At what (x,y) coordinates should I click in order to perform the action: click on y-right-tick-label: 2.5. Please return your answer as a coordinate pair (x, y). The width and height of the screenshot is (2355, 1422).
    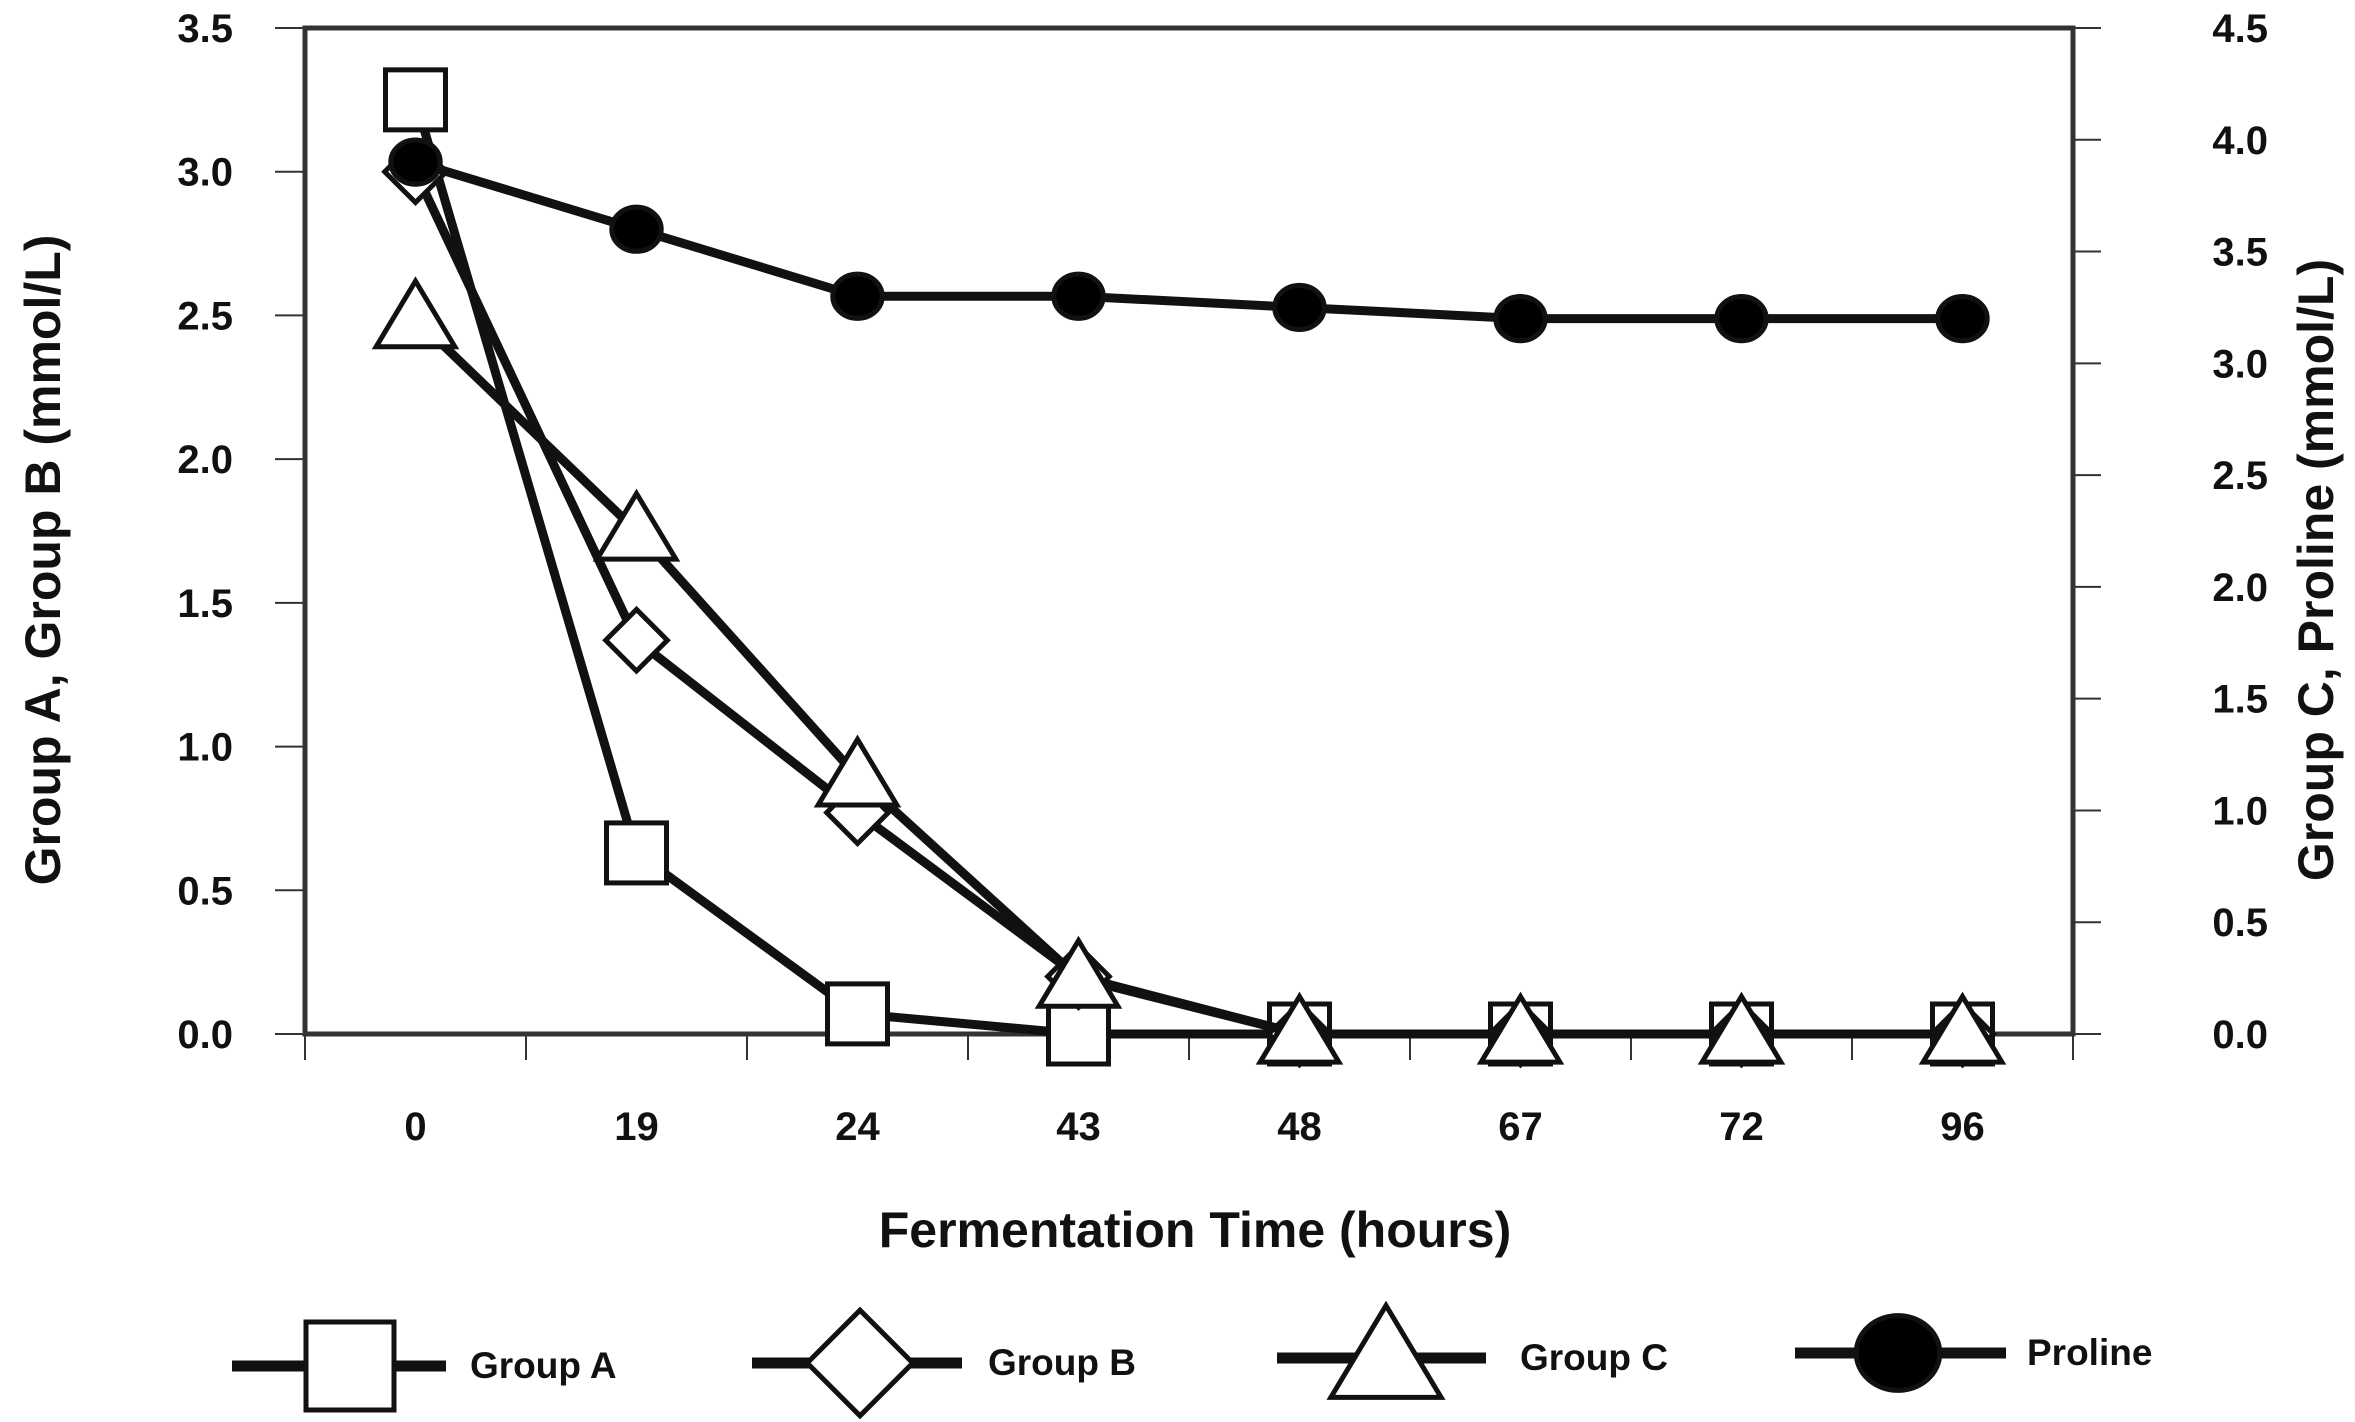
    Looking at the image, I should click on (2240, 476).